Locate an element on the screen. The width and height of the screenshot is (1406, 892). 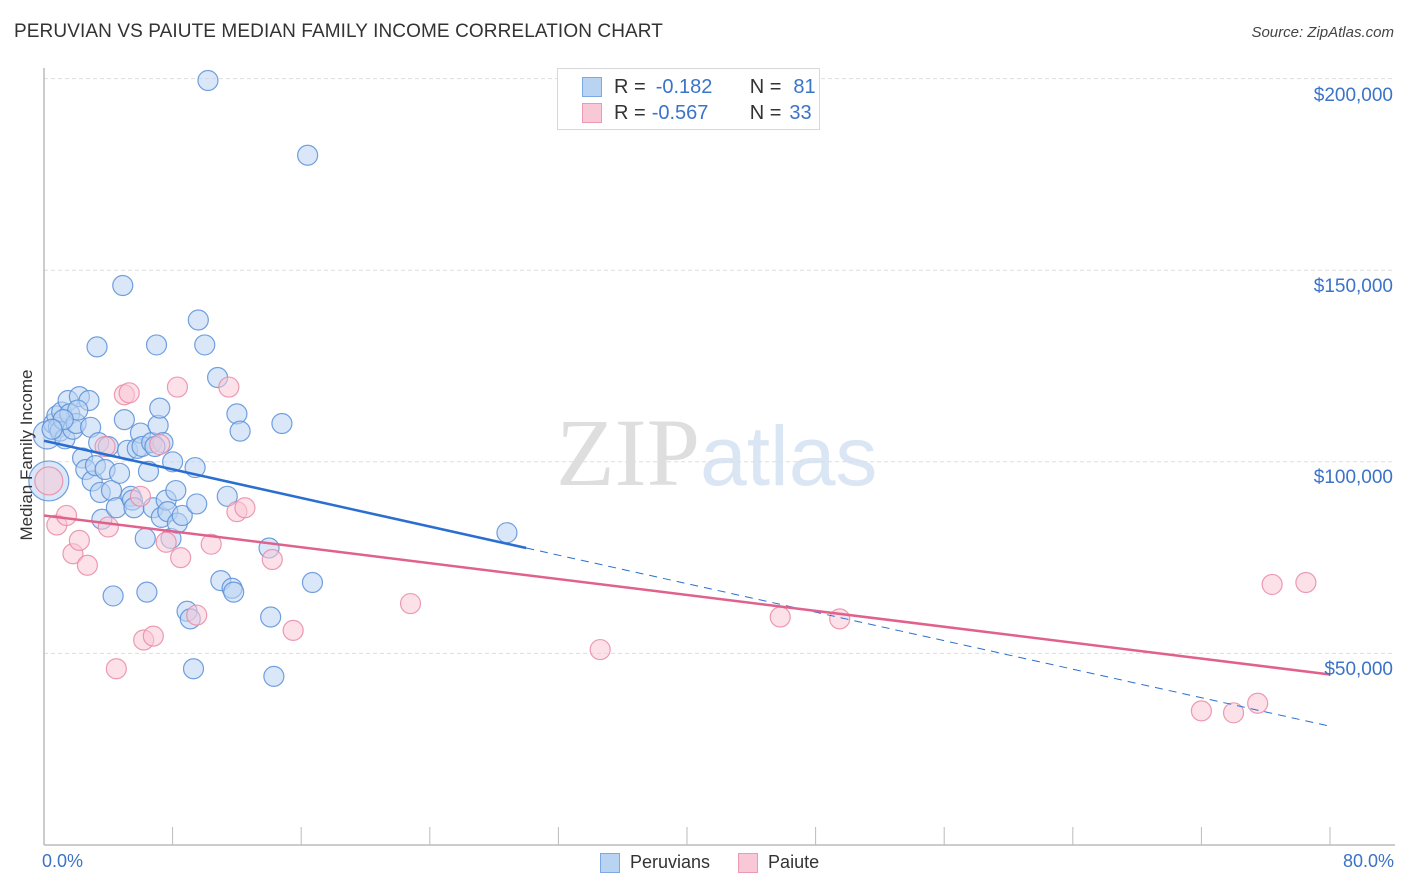
ytick-50000: $50,000 is located at coordinates (1358, 669).